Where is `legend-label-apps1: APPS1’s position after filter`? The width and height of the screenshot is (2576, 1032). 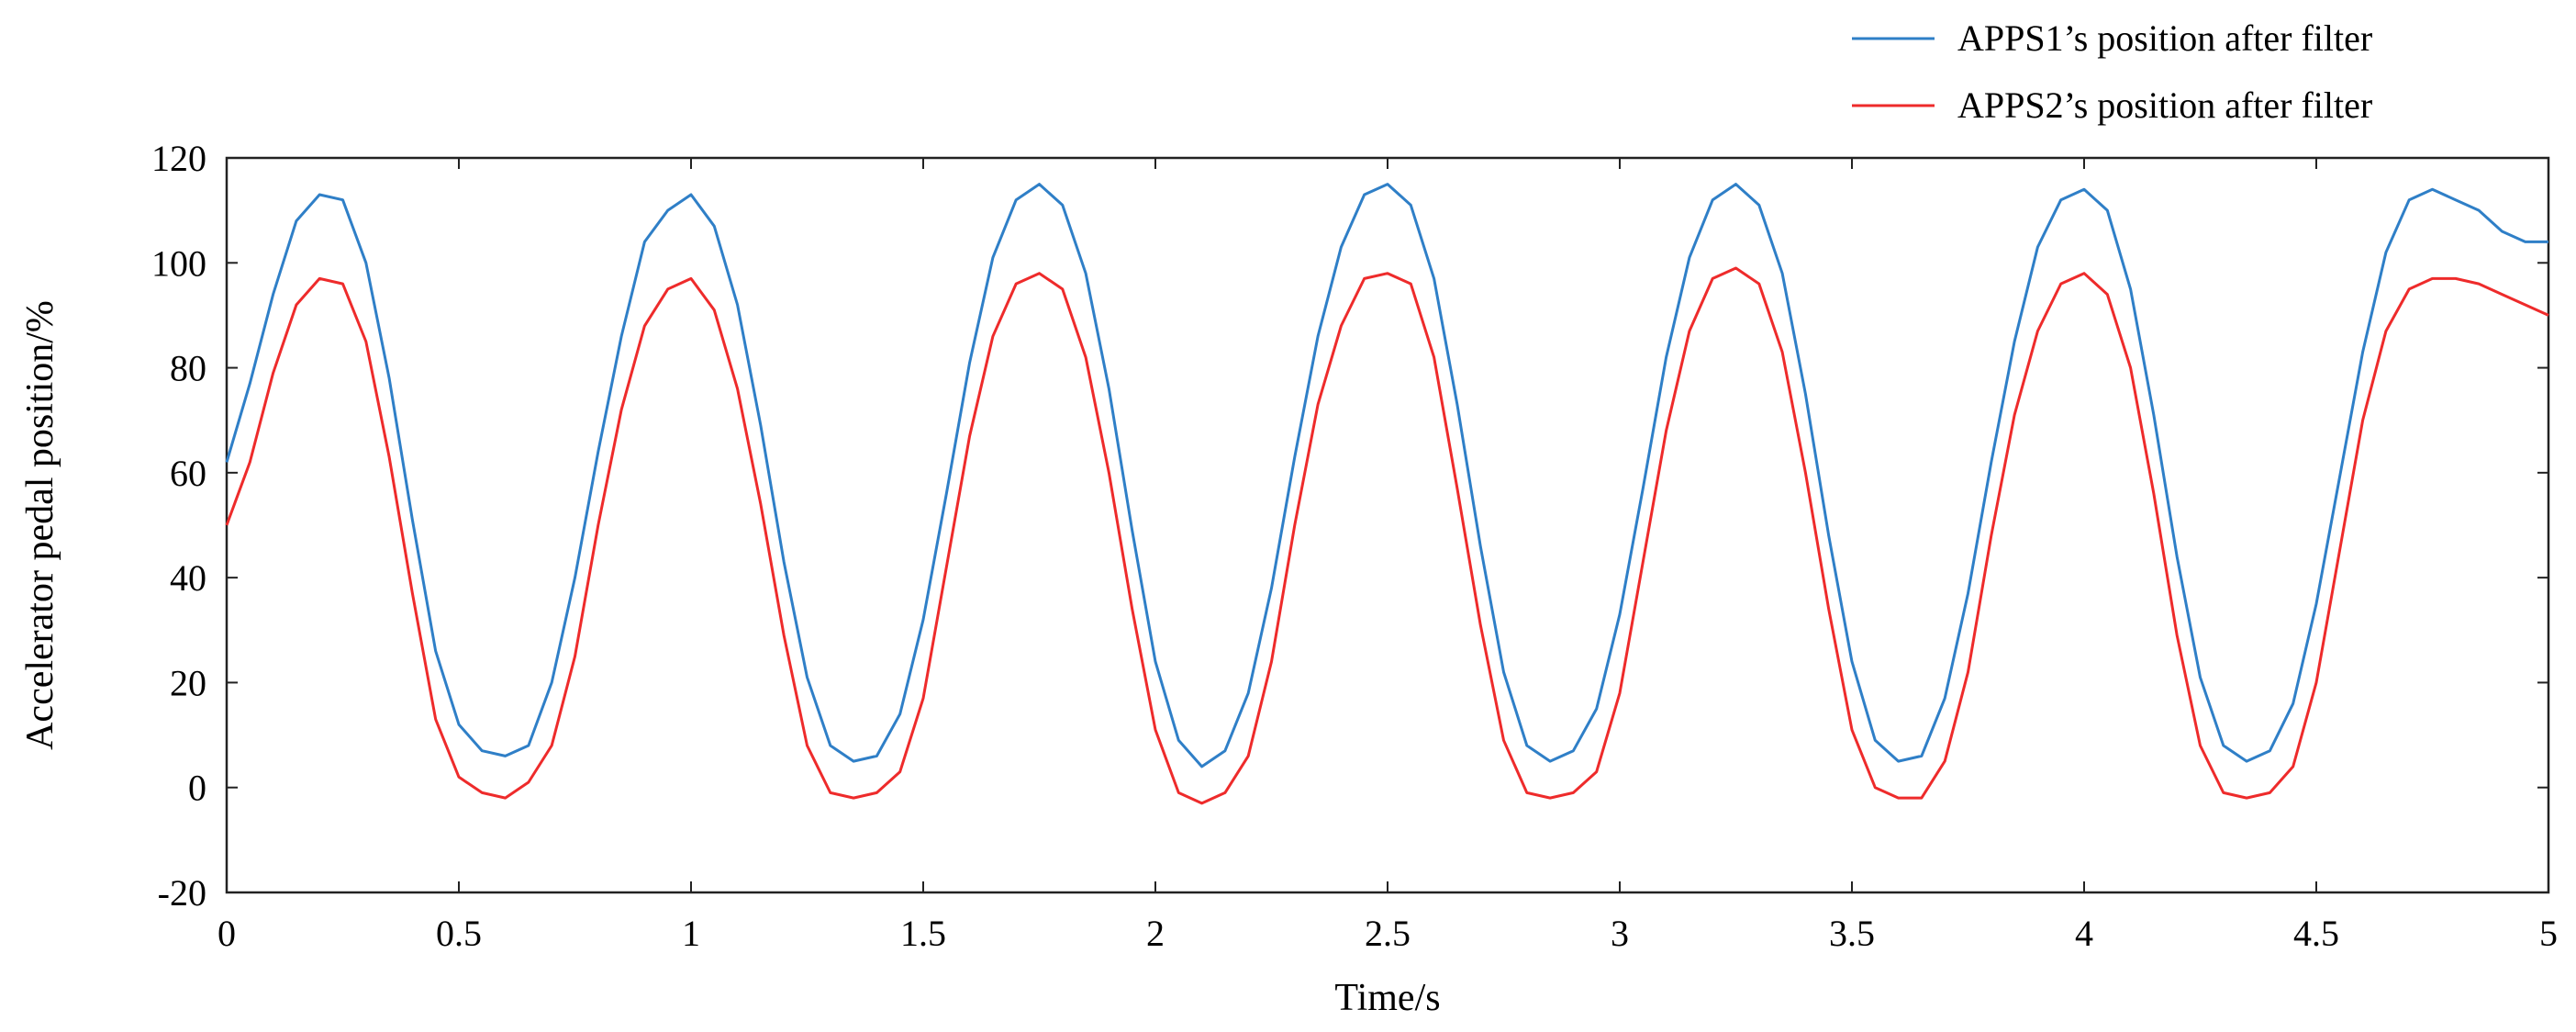 legend-label-apps1: APPS1’s position after filter is located at coordinates (2164, 38).